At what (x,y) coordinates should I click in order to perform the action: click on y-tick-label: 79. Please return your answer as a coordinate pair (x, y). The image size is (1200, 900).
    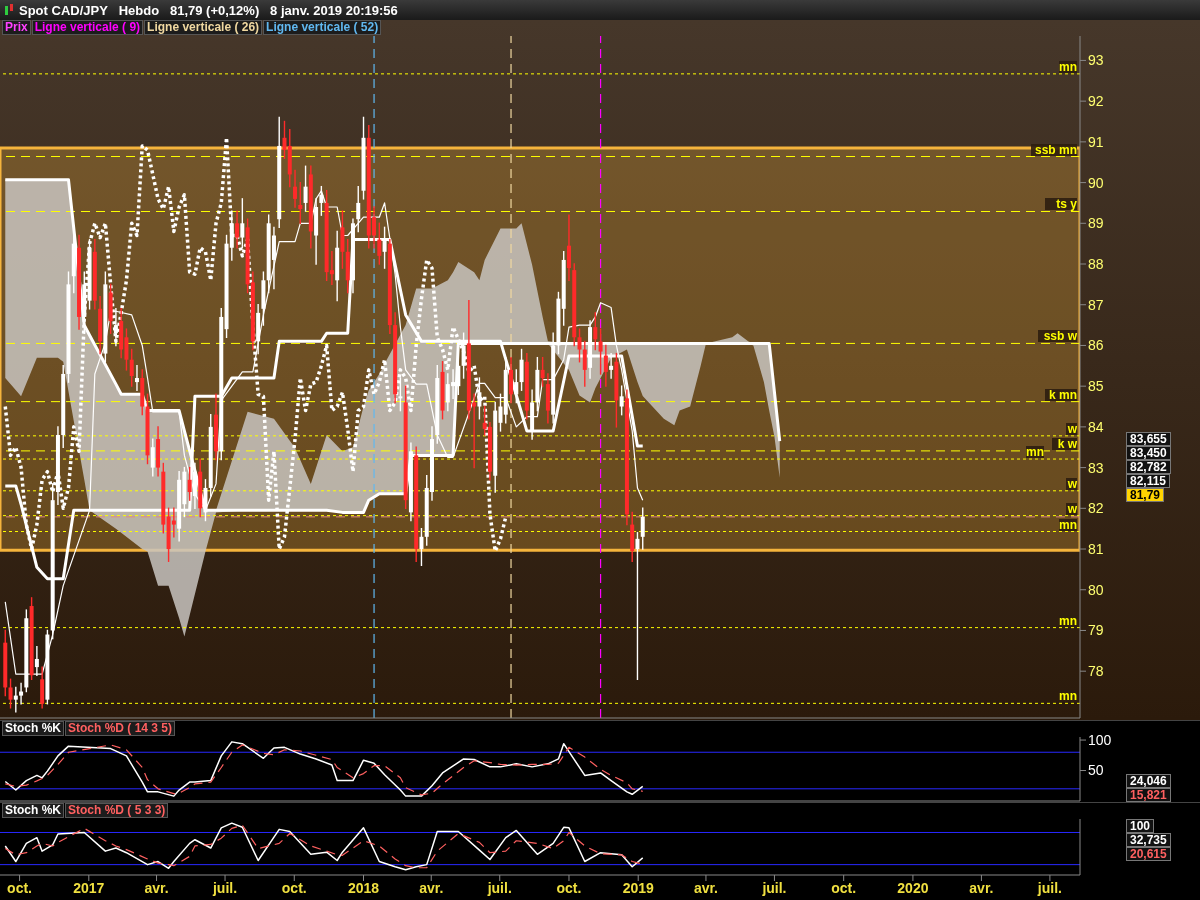
    Looking at the image, I should click on (1096, 630).